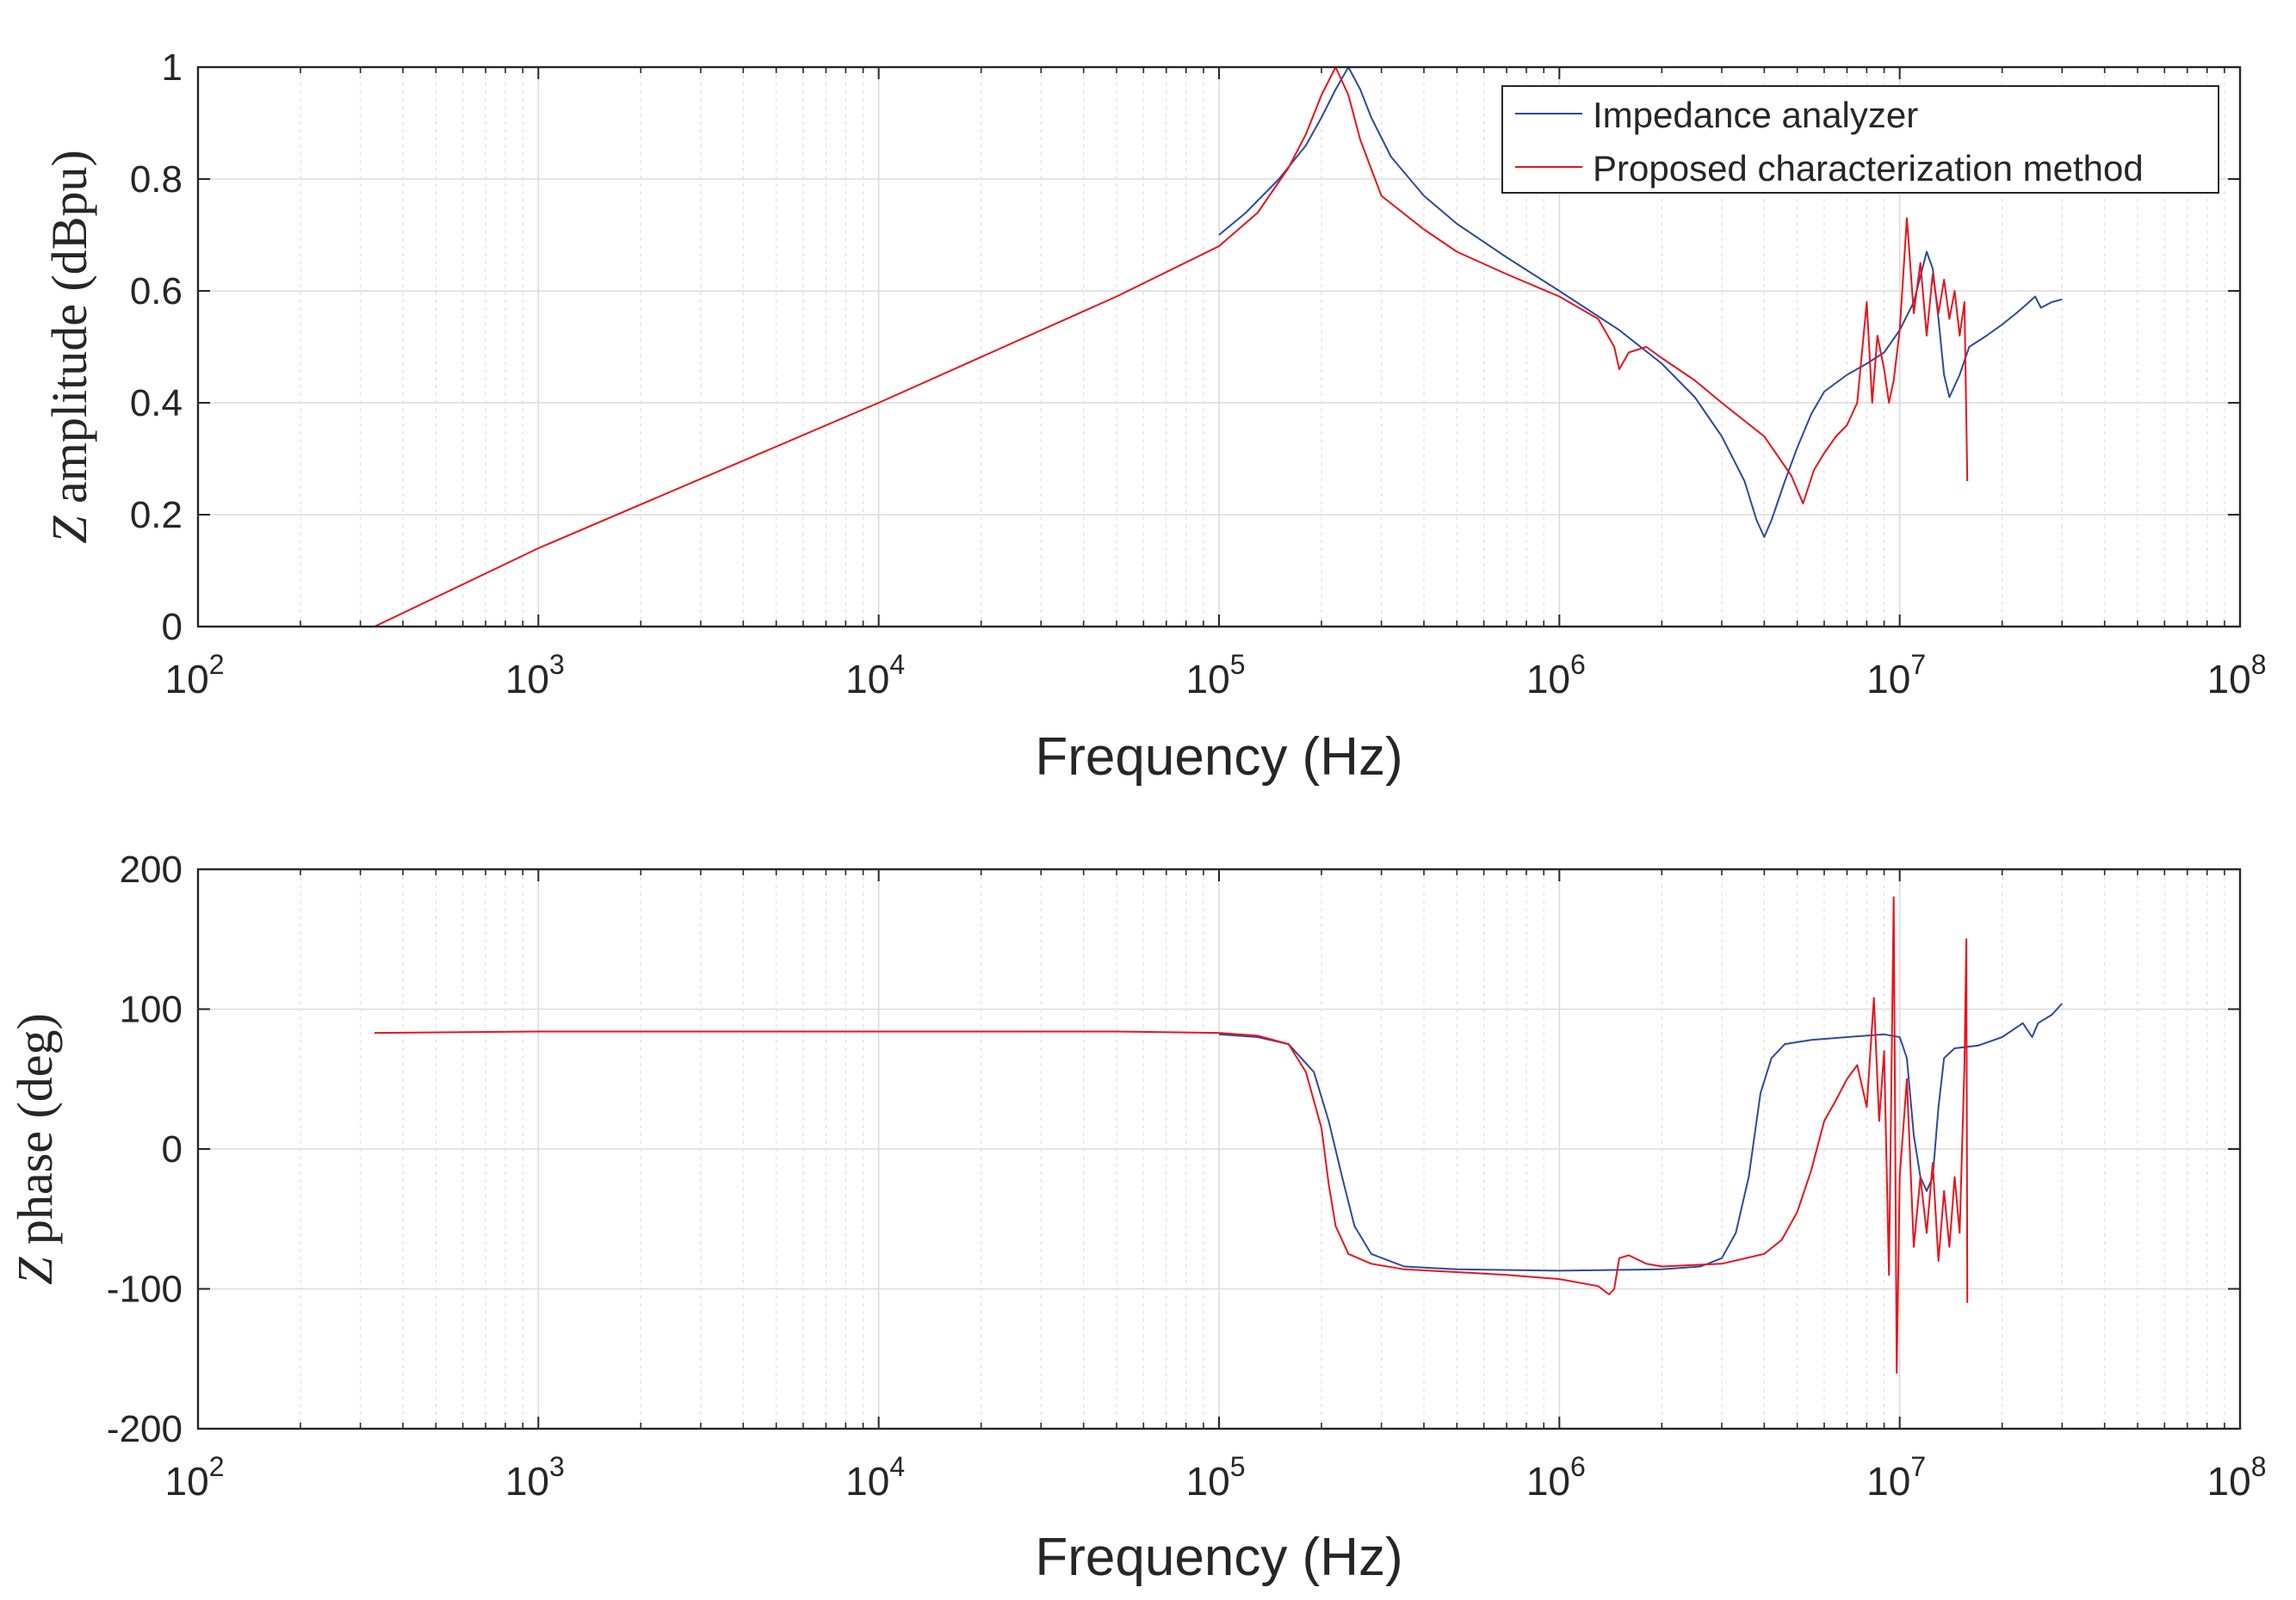  What do you see at coordinates (156, 515) in the screenshot?
I see `amplitude-y-tick-label: 0.2` at bounding box center [156, 515].